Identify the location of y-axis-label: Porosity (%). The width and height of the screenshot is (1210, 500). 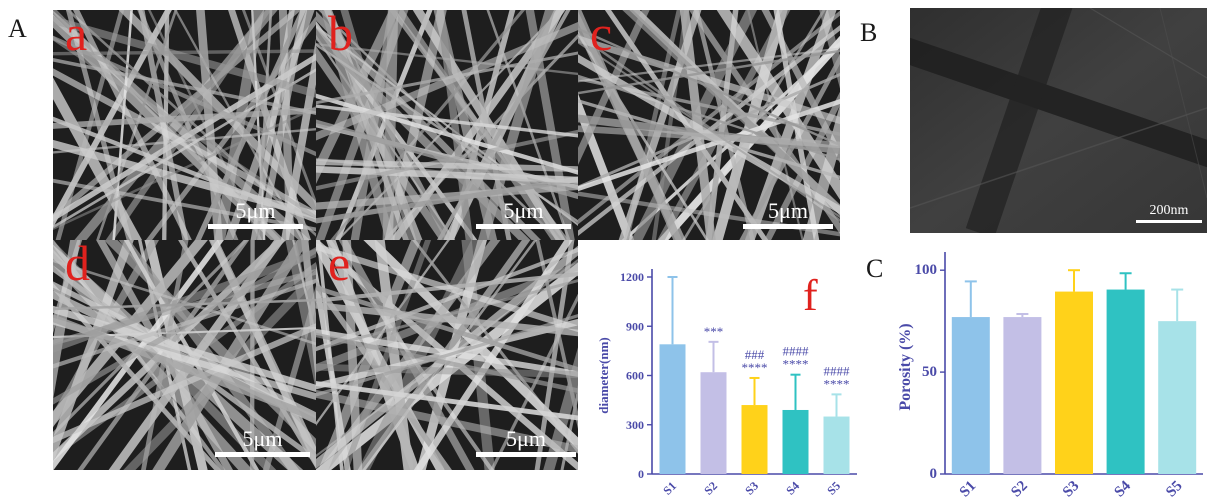
(905, 366).